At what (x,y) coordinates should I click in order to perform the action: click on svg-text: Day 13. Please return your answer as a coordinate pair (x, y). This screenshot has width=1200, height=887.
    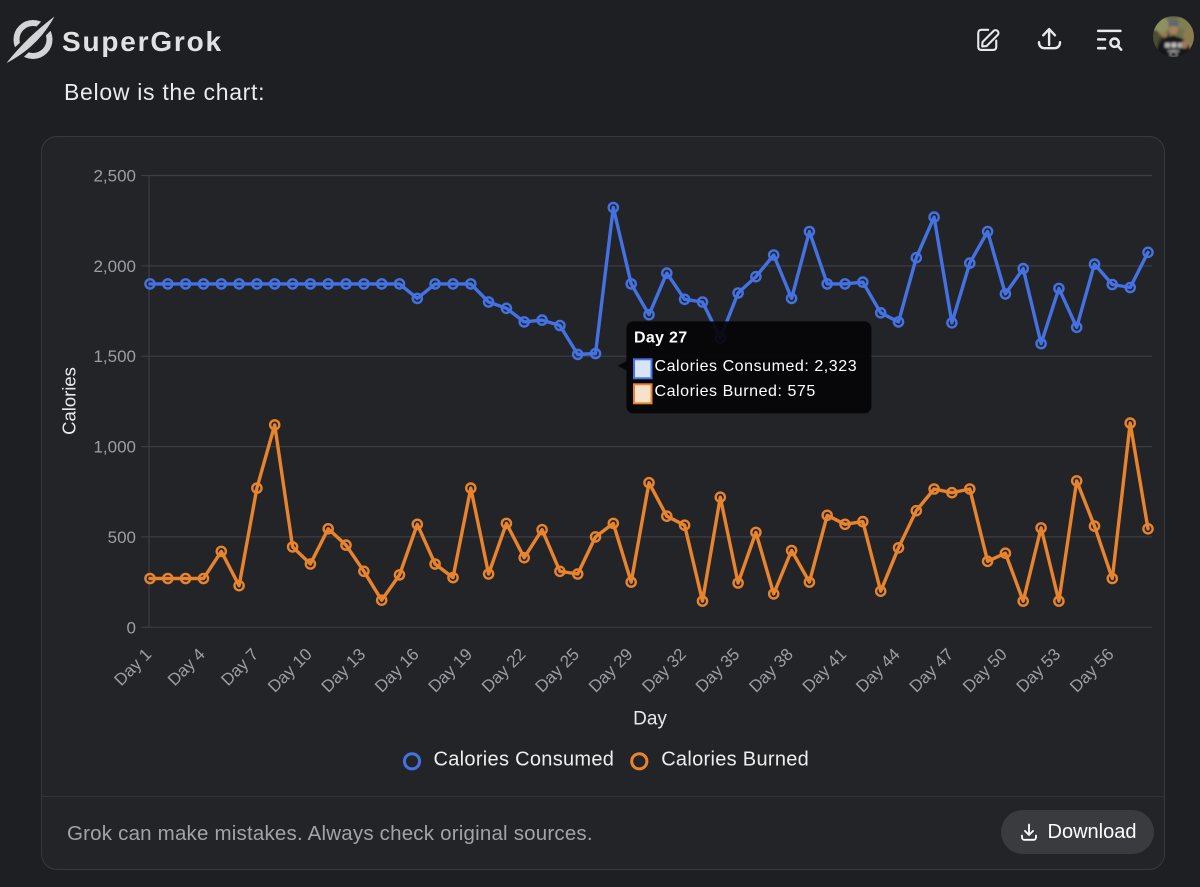
    Looking at the image, I should click on (344, 671).